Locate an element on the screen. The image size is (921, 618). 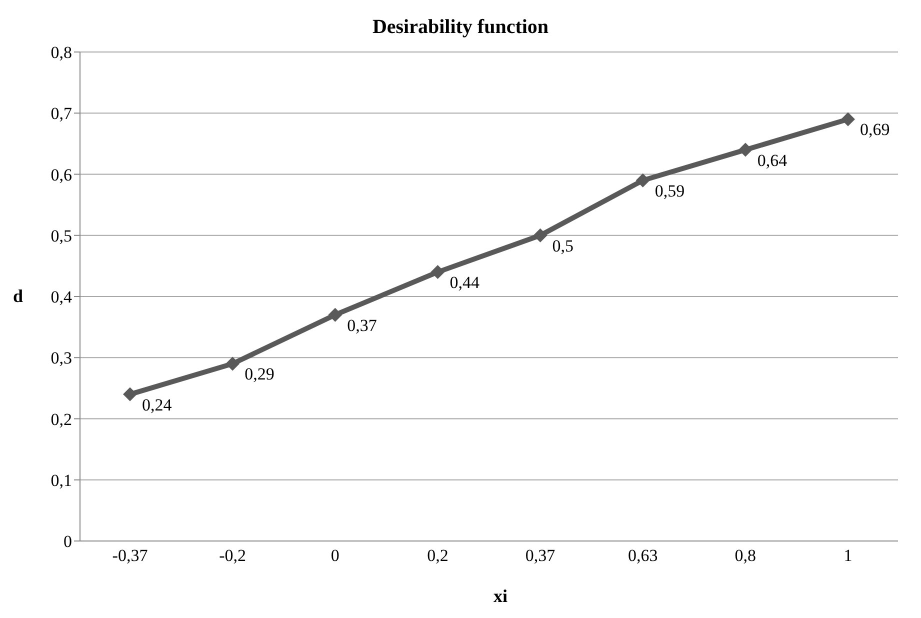
data-label: 0,29 is located at coordinates (259, 374).